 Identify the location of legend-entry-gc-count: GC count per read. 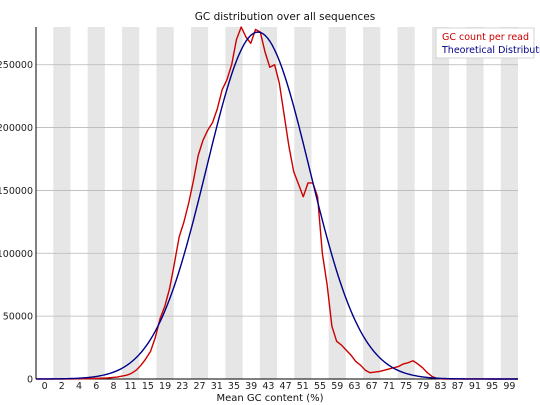
(485, 37).